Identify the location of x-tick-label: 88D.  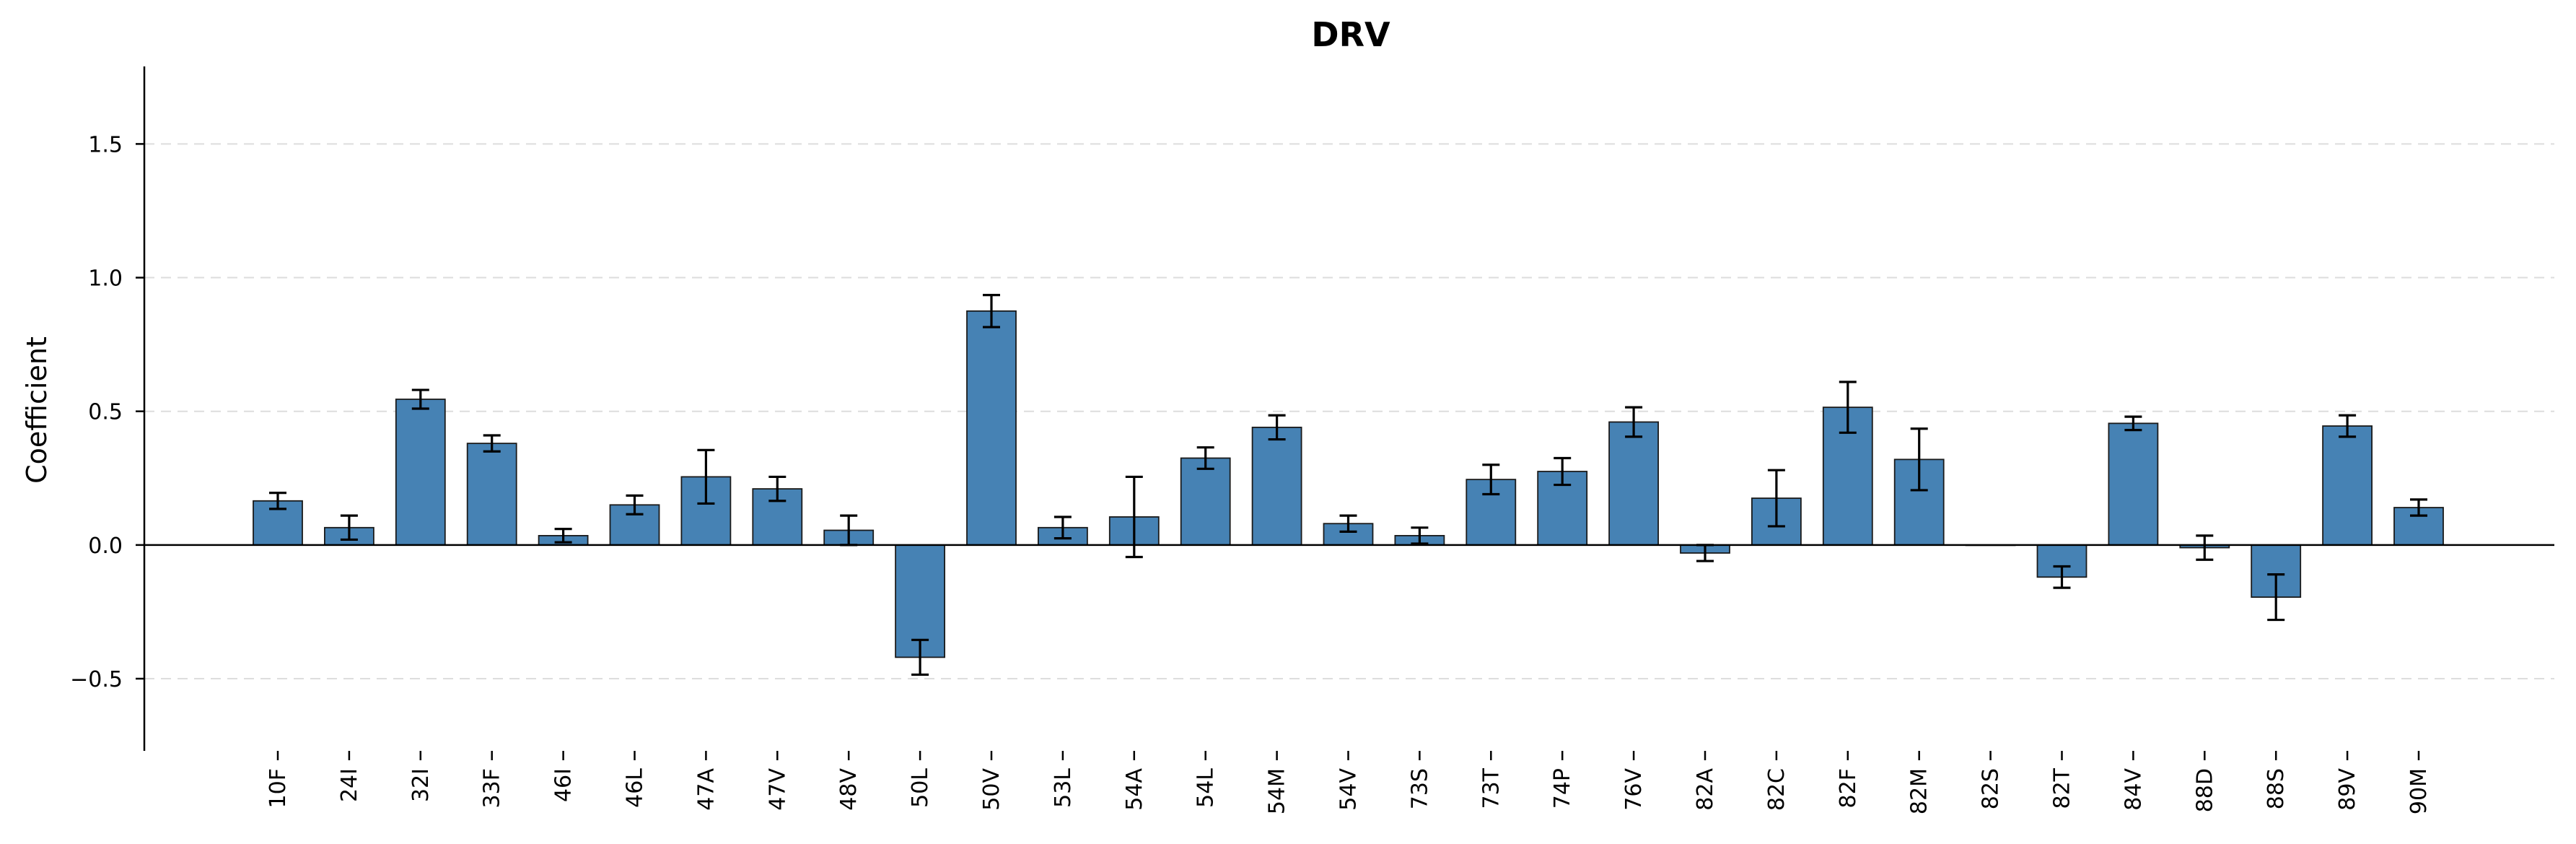
(2204, 790).